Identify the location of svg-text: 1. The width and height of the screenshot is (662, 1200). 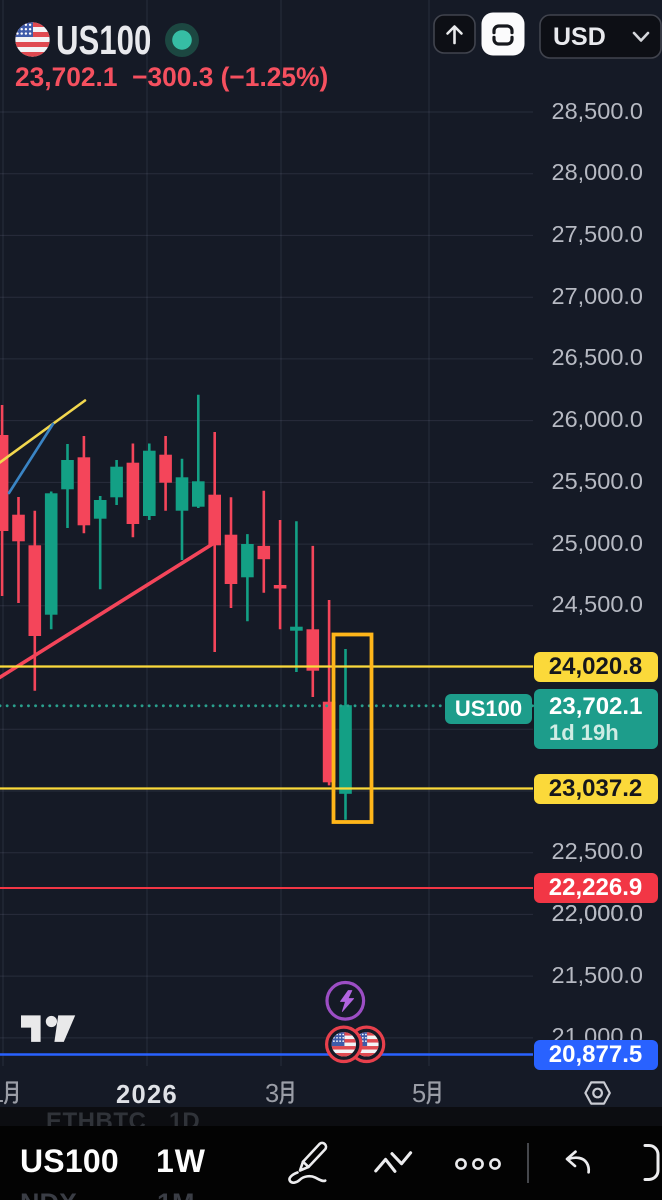
(2, 1094).